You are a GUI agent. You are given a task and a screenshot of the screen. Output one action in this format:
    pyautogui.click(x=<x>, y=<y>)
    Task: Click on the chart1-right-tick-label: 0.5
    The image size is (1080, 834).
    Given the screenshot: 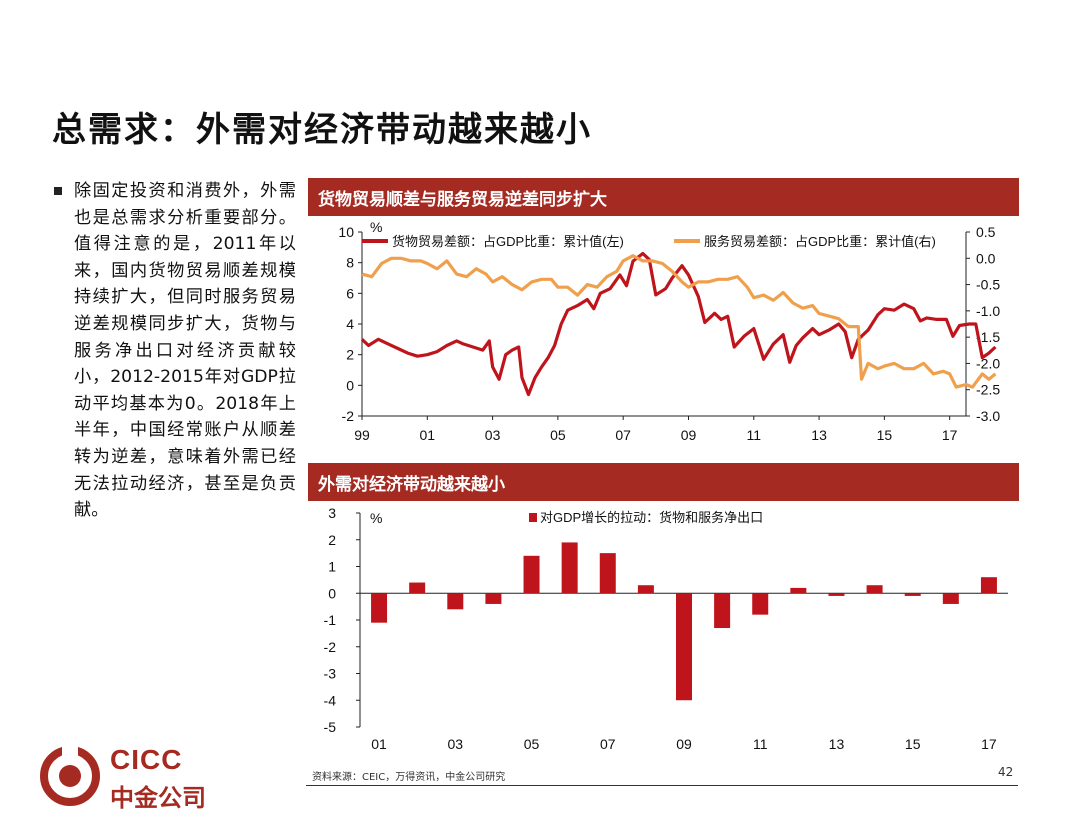 What is the action you would take?
    pyautogui.click(x=986, y=232)
    